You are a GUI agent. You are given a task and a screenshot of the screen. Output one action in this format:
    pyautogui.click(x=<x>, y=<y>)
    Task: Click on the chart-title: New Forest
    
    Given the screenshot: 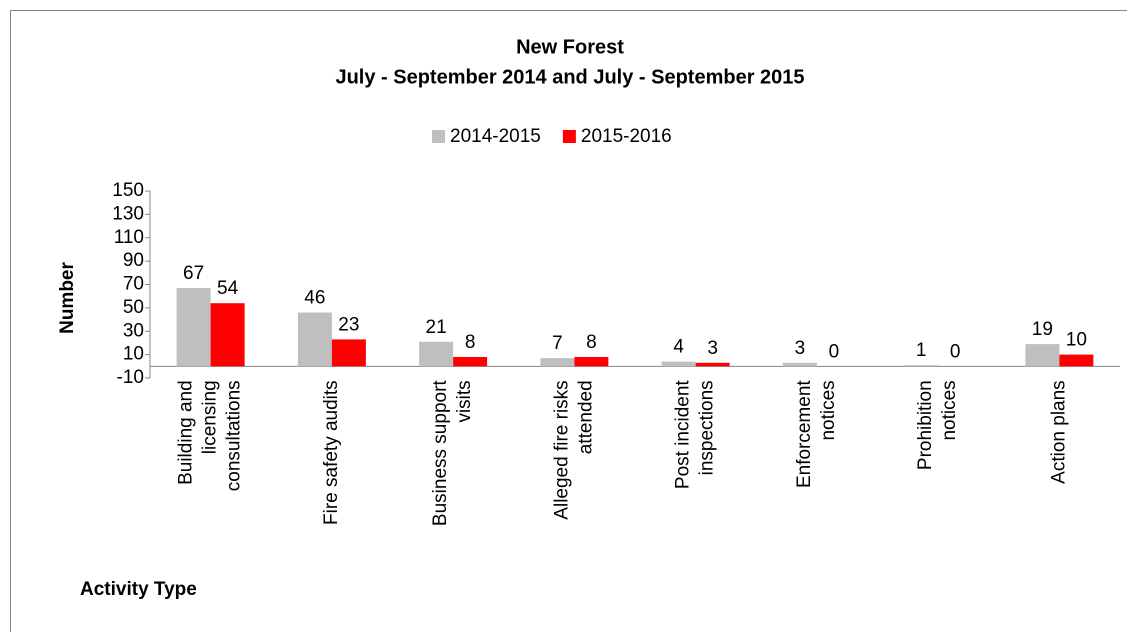 What is the action you would take?
    pyautogui.click(x=570, y=47)
    